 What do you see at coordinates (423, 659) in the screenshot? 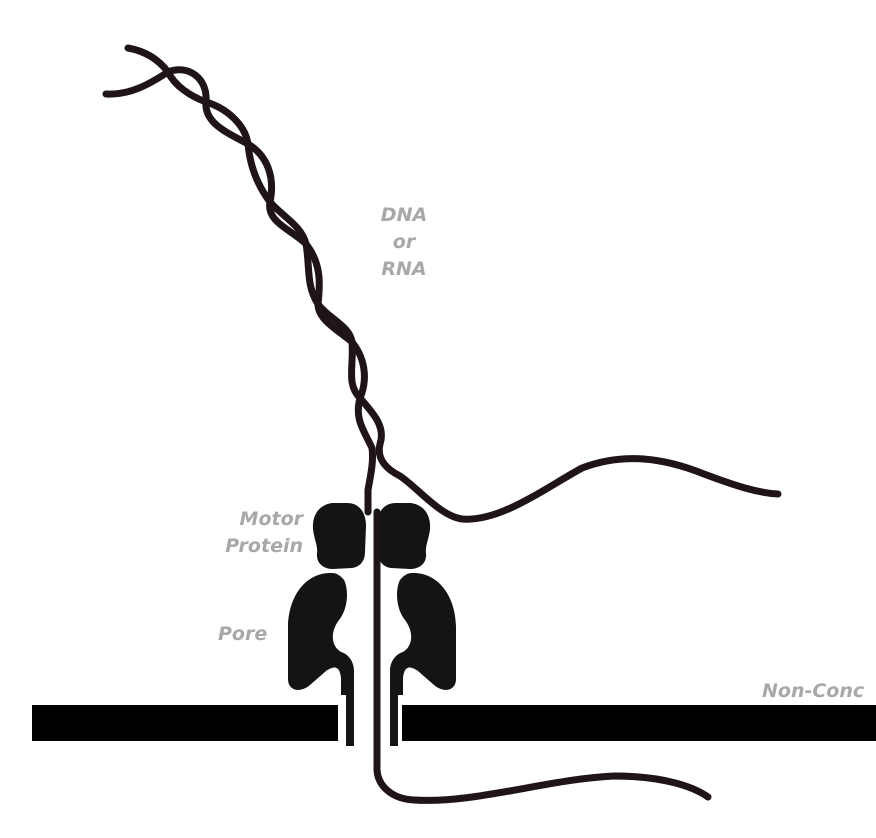
I see `pore-right-half` at bounding box center [423, 659].